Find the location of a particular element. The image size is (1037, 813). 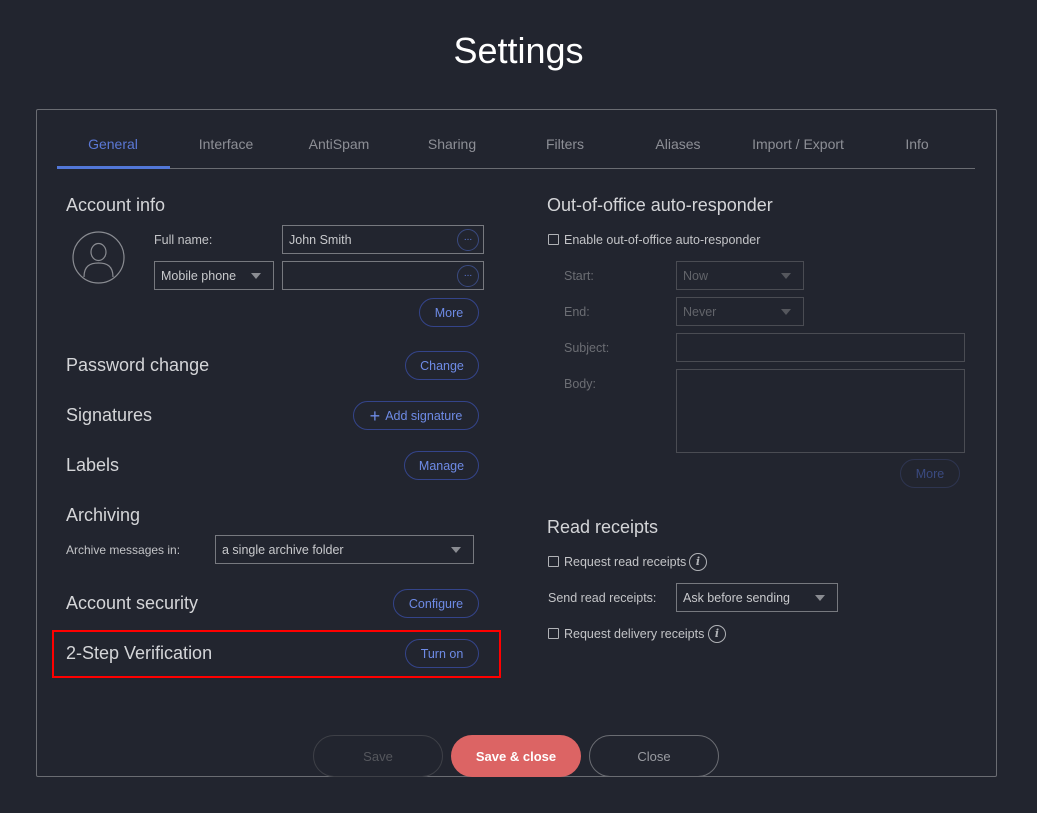

plus-icon: + is located at coordinates (375, 415).